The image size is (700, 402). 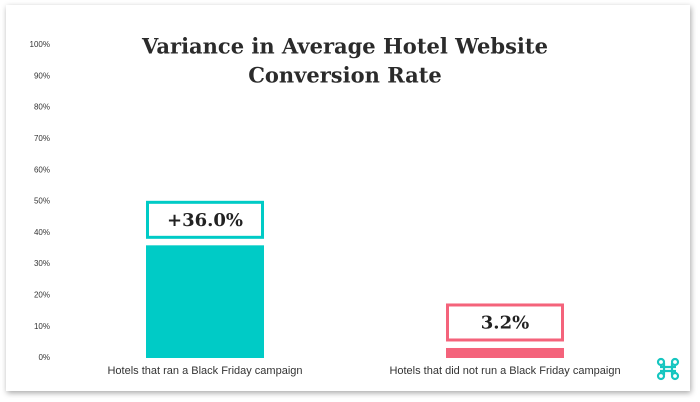 What do you see at coordinates (42, 326) in the screenshot?
I see `y-tick-label: 10%` at bounding box center [42, 326].